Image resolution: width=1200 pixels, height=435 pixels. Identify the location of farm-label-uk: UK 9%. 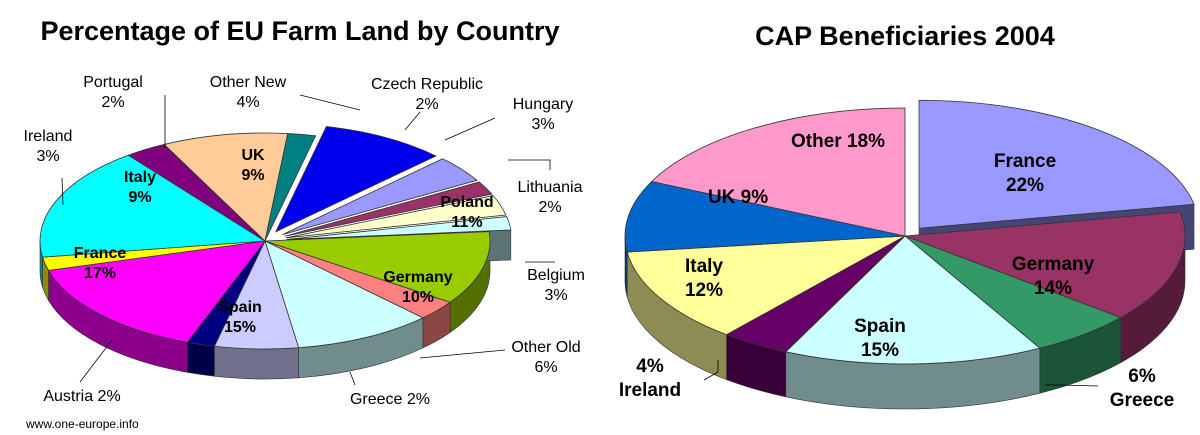
(253, 165).